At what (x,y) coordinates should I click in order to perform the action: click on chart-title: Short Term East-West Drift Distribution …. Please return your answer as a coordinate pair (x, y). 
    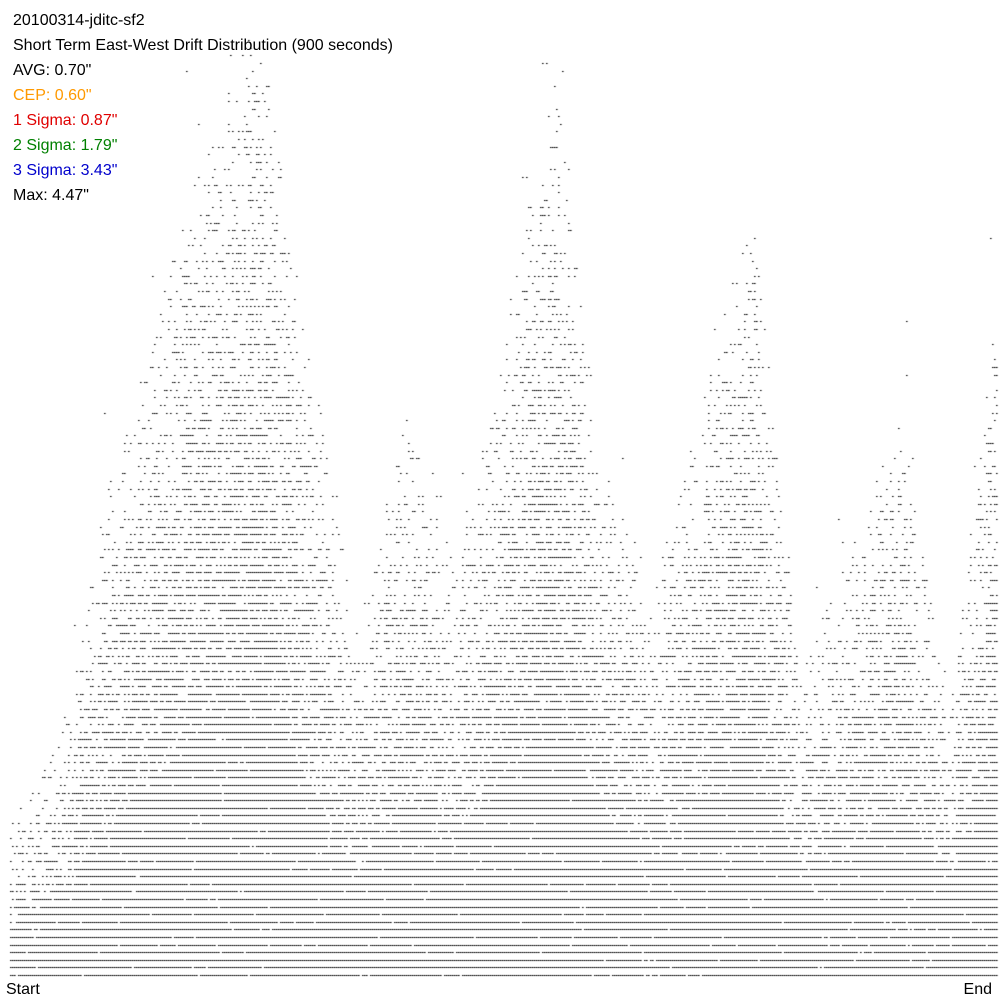
    Looking at the image, I should click on (203, 45).